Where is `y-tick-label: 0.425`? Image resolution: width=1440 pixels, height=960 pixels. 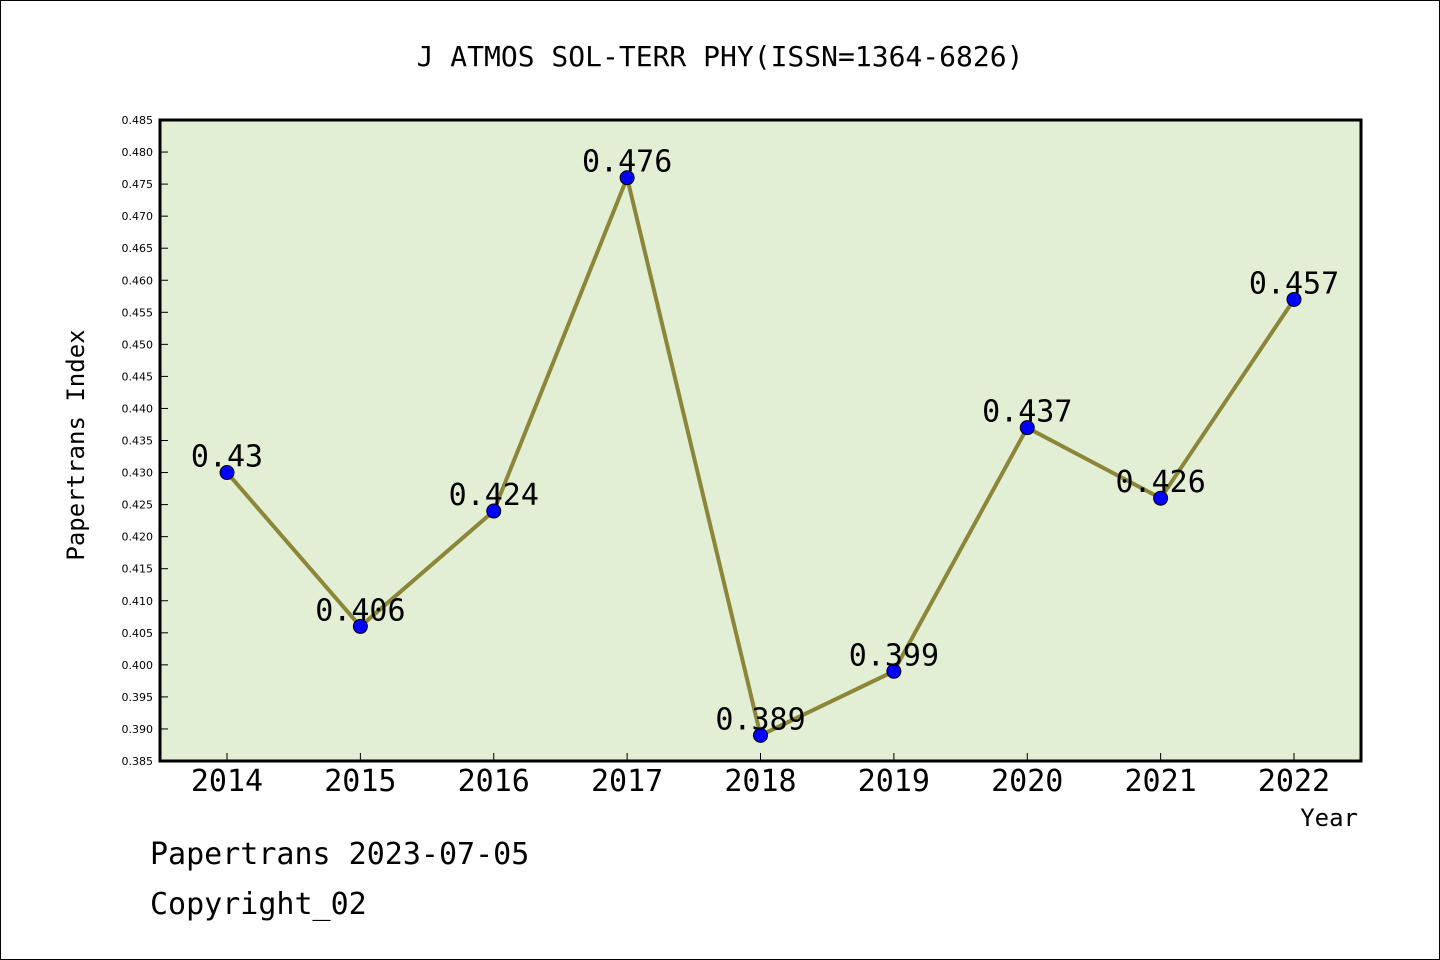 y-tick-label: 0.425 is located at coordinates (138, 505).